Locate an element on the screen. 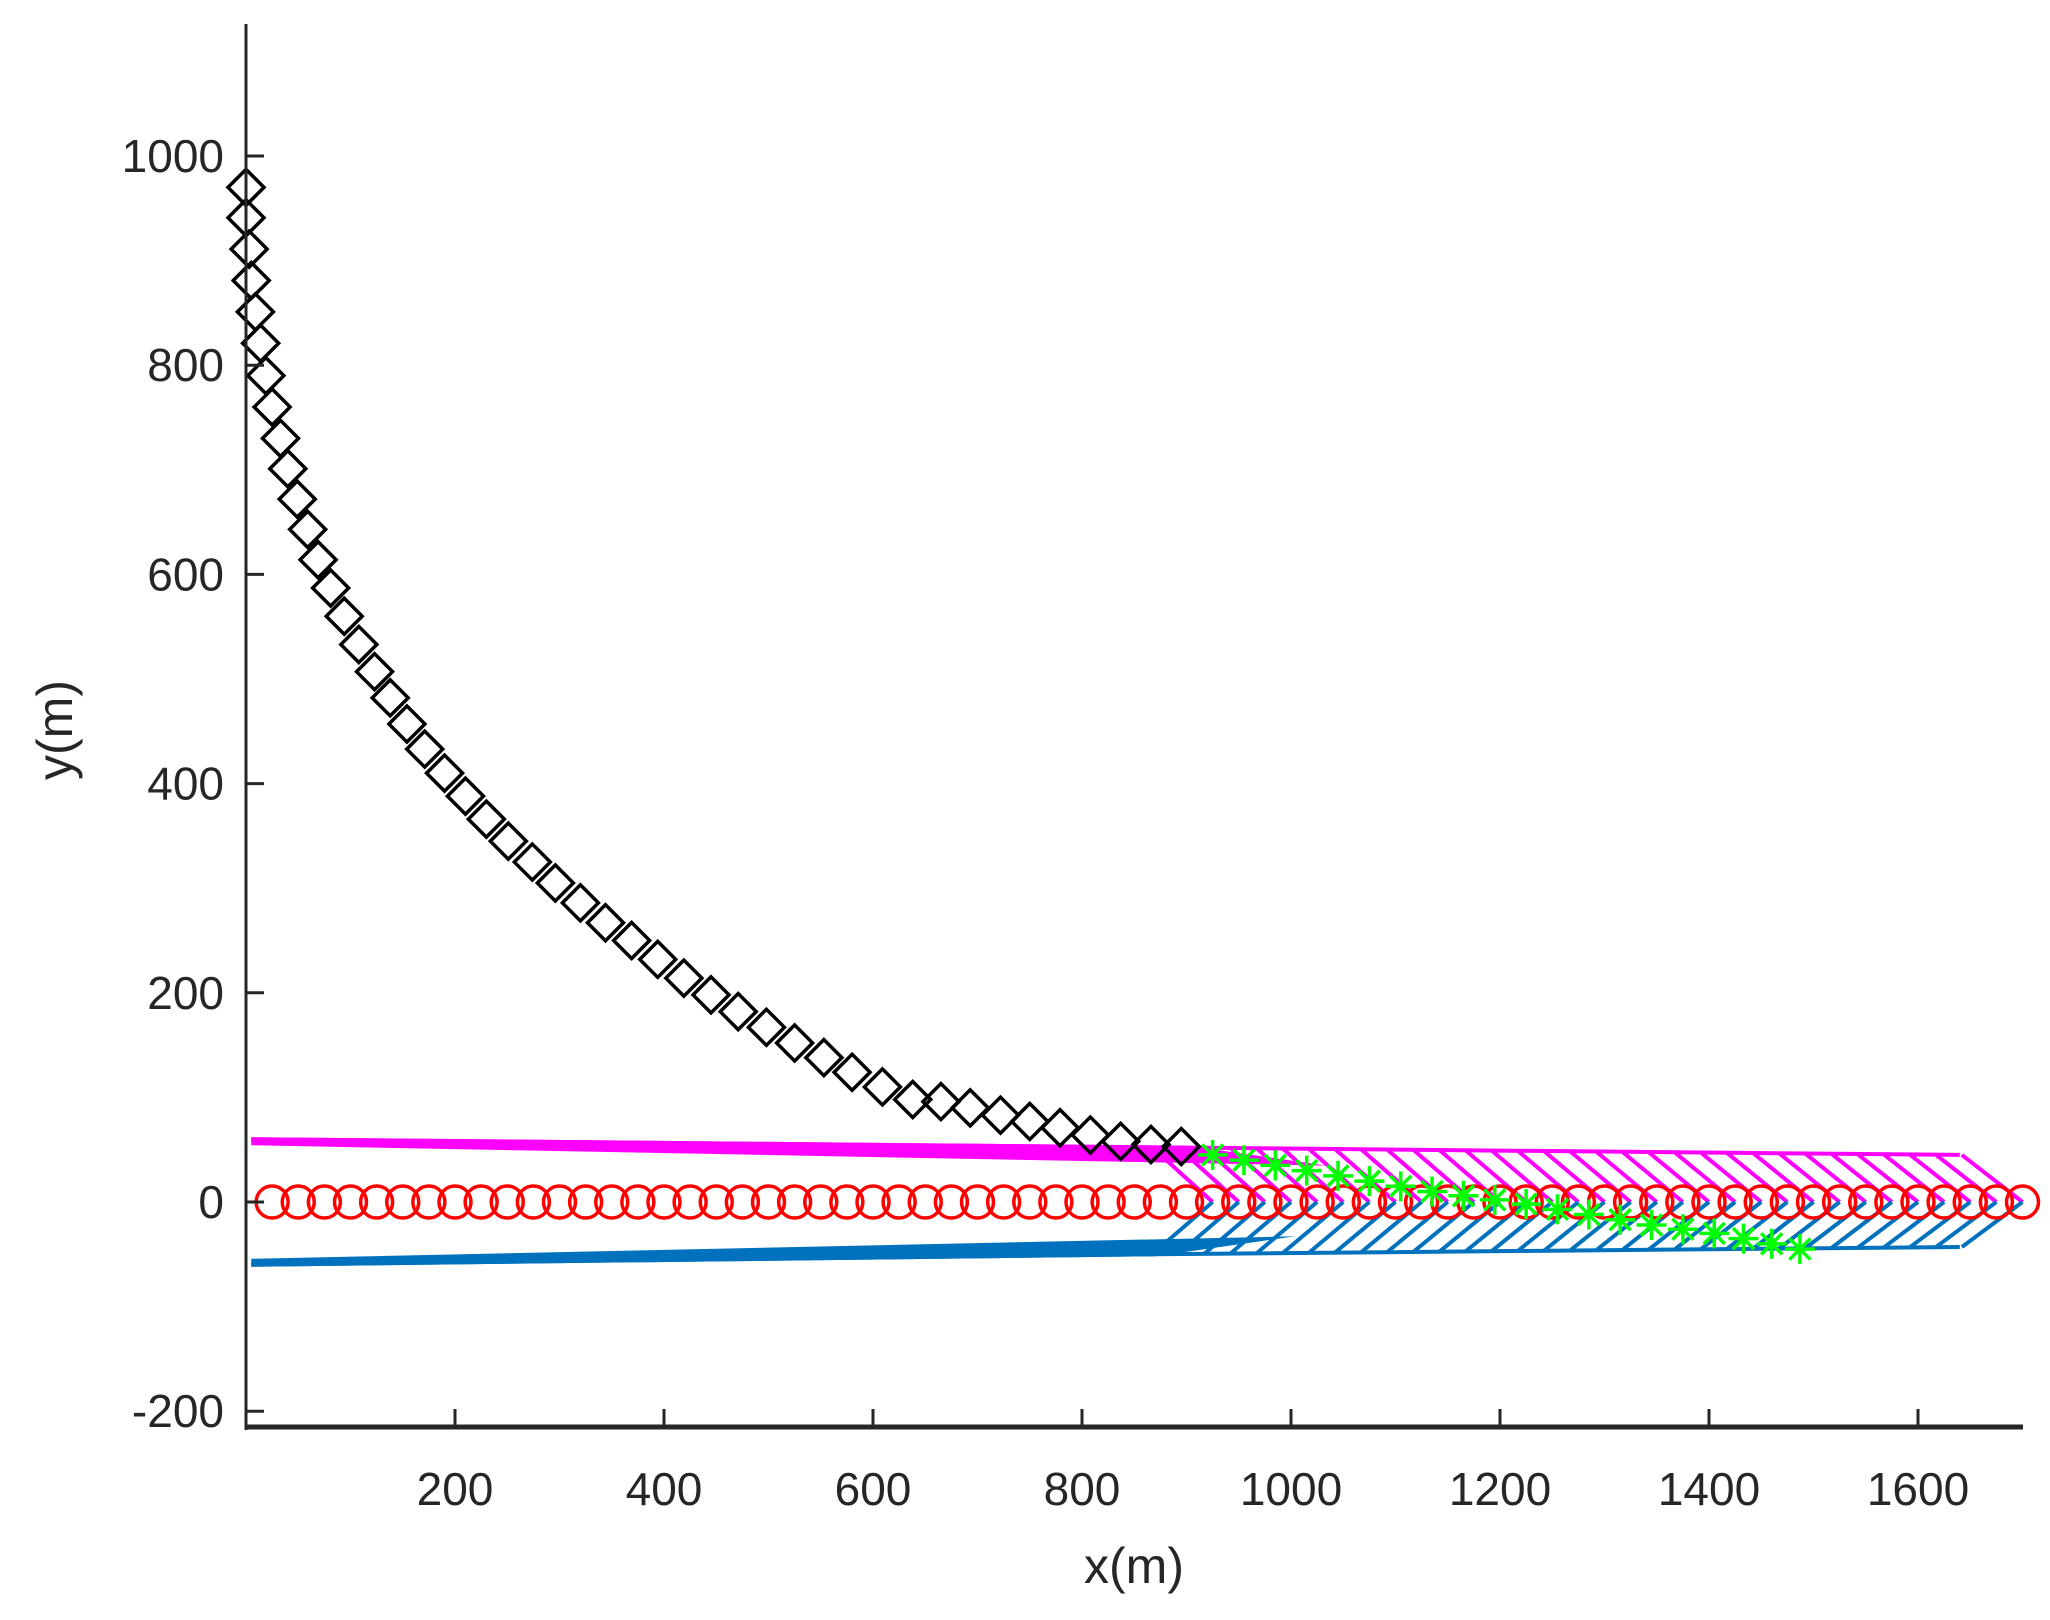  y-tick-label: 1000 is located at coordinates (173, 156).